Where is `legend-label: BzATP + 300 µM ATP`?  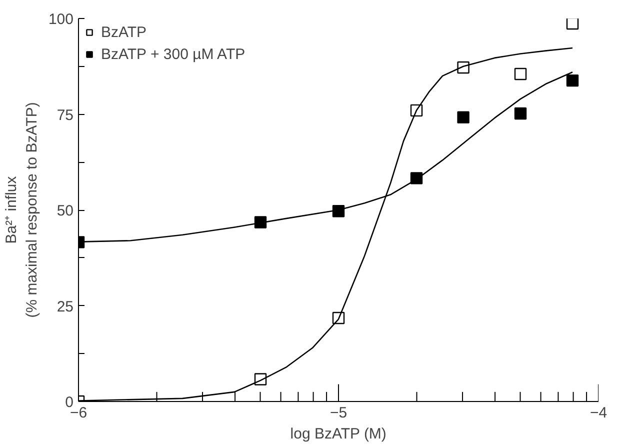 legend-label: BzATP + 300 µM ATP is located at coordinates (173, 54).